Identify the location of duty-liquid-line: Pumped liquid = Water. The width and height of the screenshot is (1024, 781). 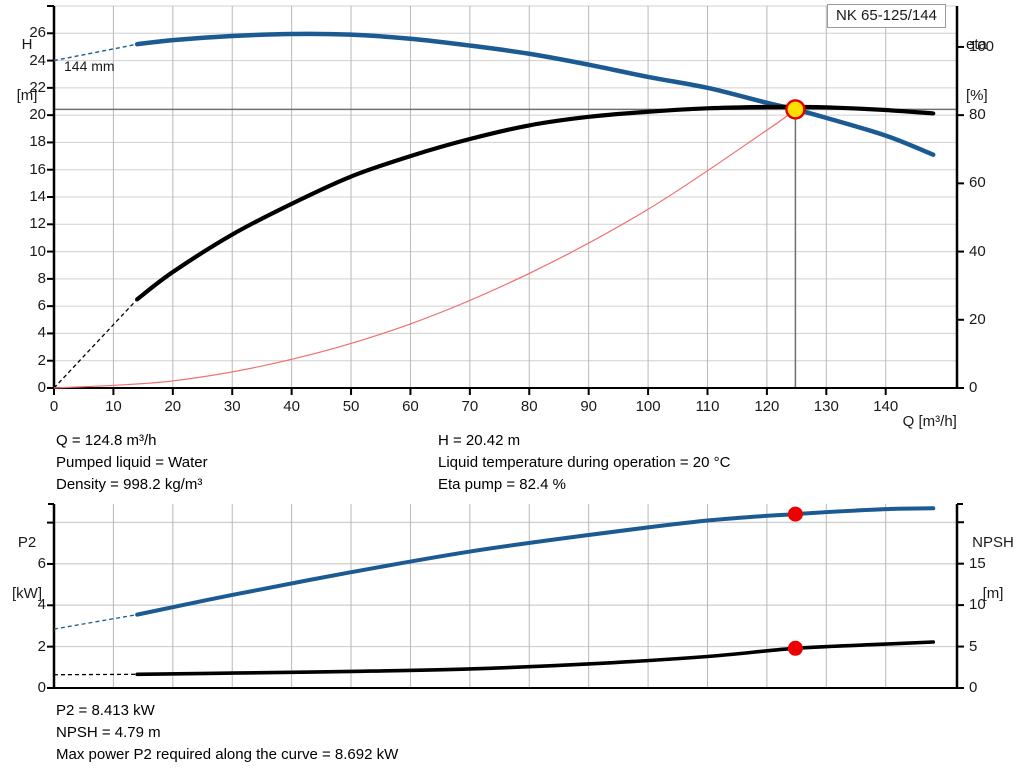
(132, 462).